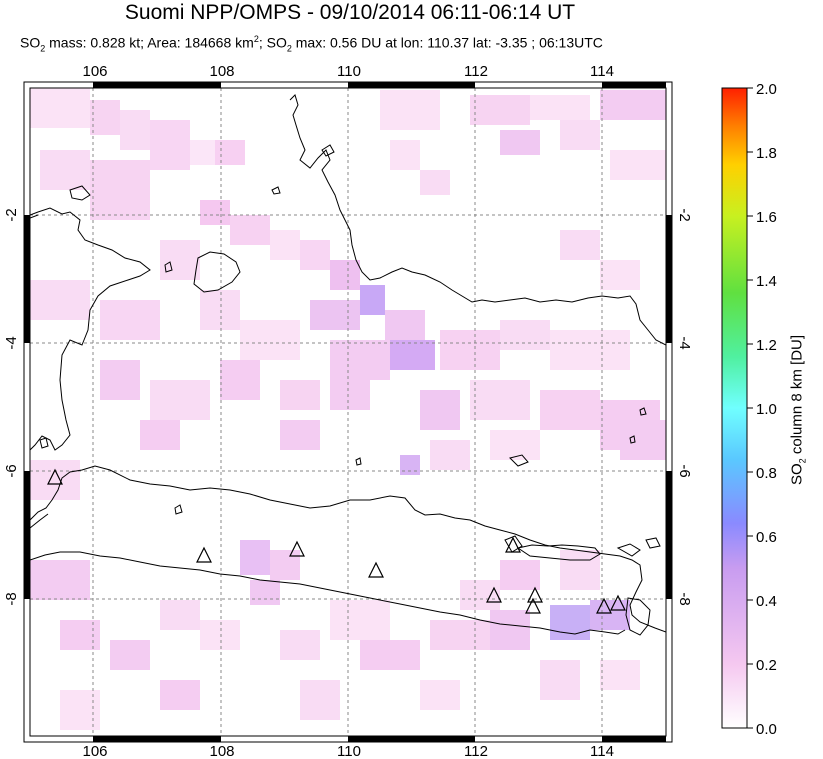 The height and width of the screenshot is (759, 823). I want to click on lat-labels-left: -2 -4 -6 -8, so click(11, 406).